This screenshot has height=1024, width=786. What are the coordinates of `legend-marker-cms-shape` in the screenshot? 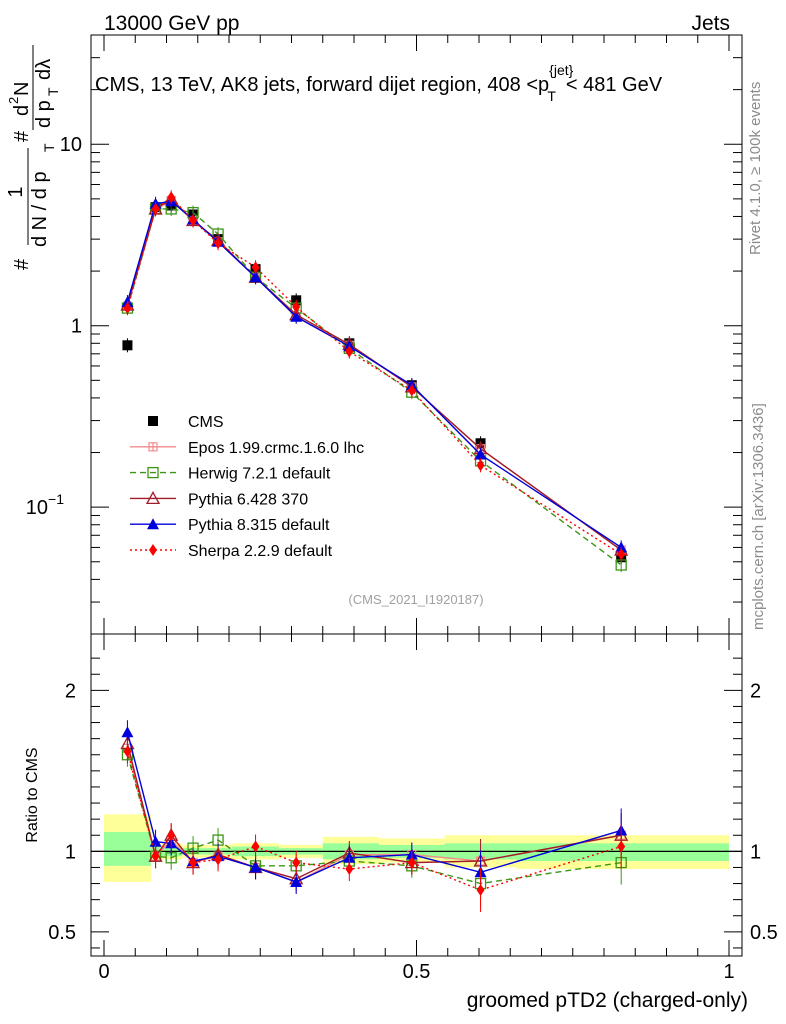 It's located at (153, 421).